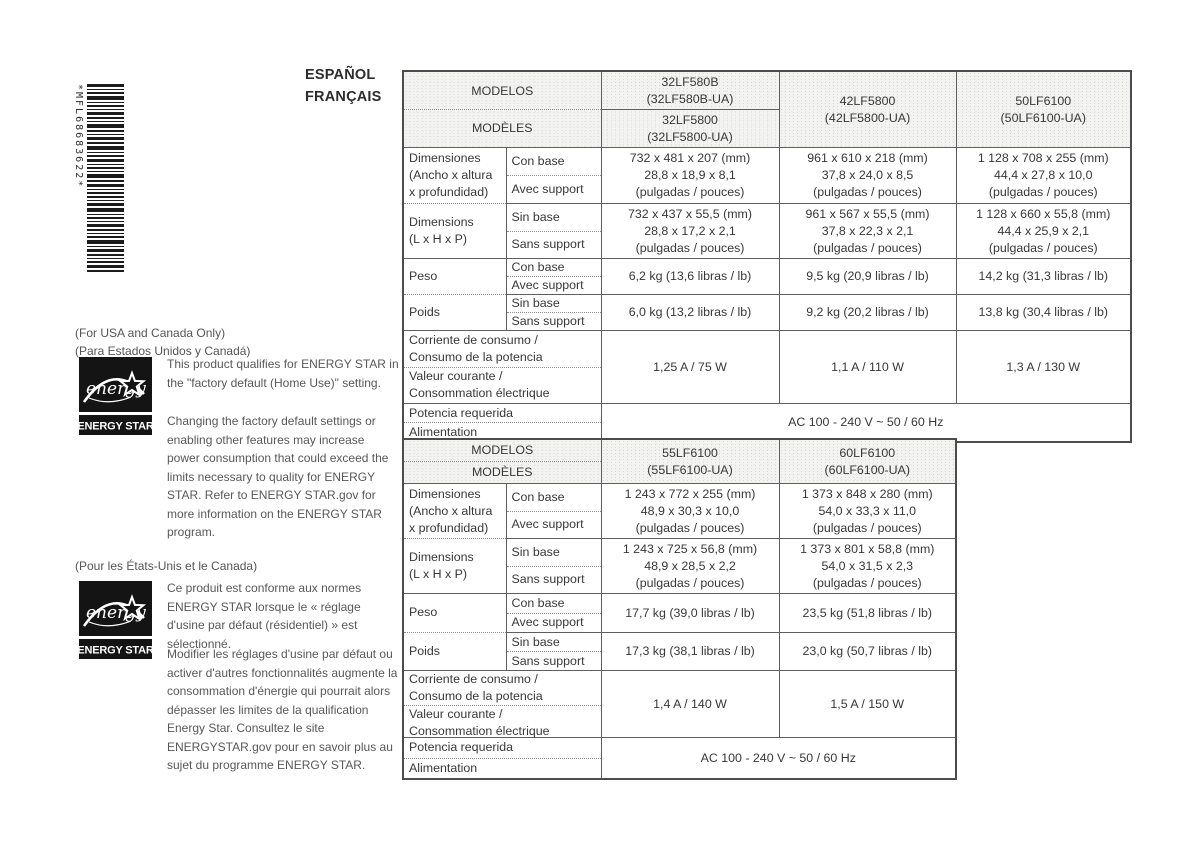 This screenshot has width=1188, height=844. What do you see at coordinates (867, 276) in the screenshot?
I see `weight-value-cell: 9,5 kg (20,9 libras / lb)` at bounding box center [867, 276].